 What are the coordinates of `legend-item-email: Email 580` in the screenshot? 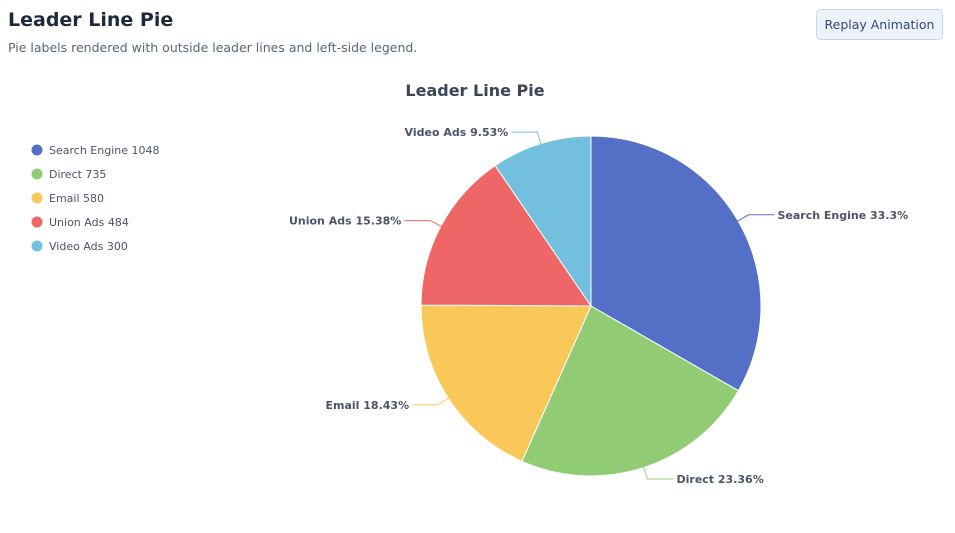 It's located at (68, 198).